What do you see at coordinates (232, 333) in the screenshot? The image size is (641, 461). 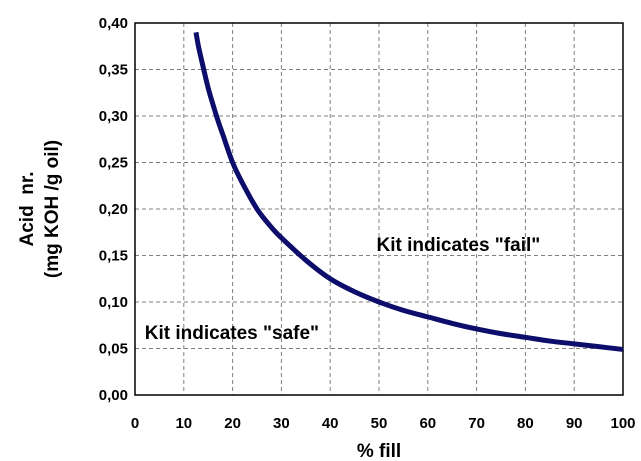 I see `chart-annotation: Kit indicates "safe"` at bounding box center [232, 333].